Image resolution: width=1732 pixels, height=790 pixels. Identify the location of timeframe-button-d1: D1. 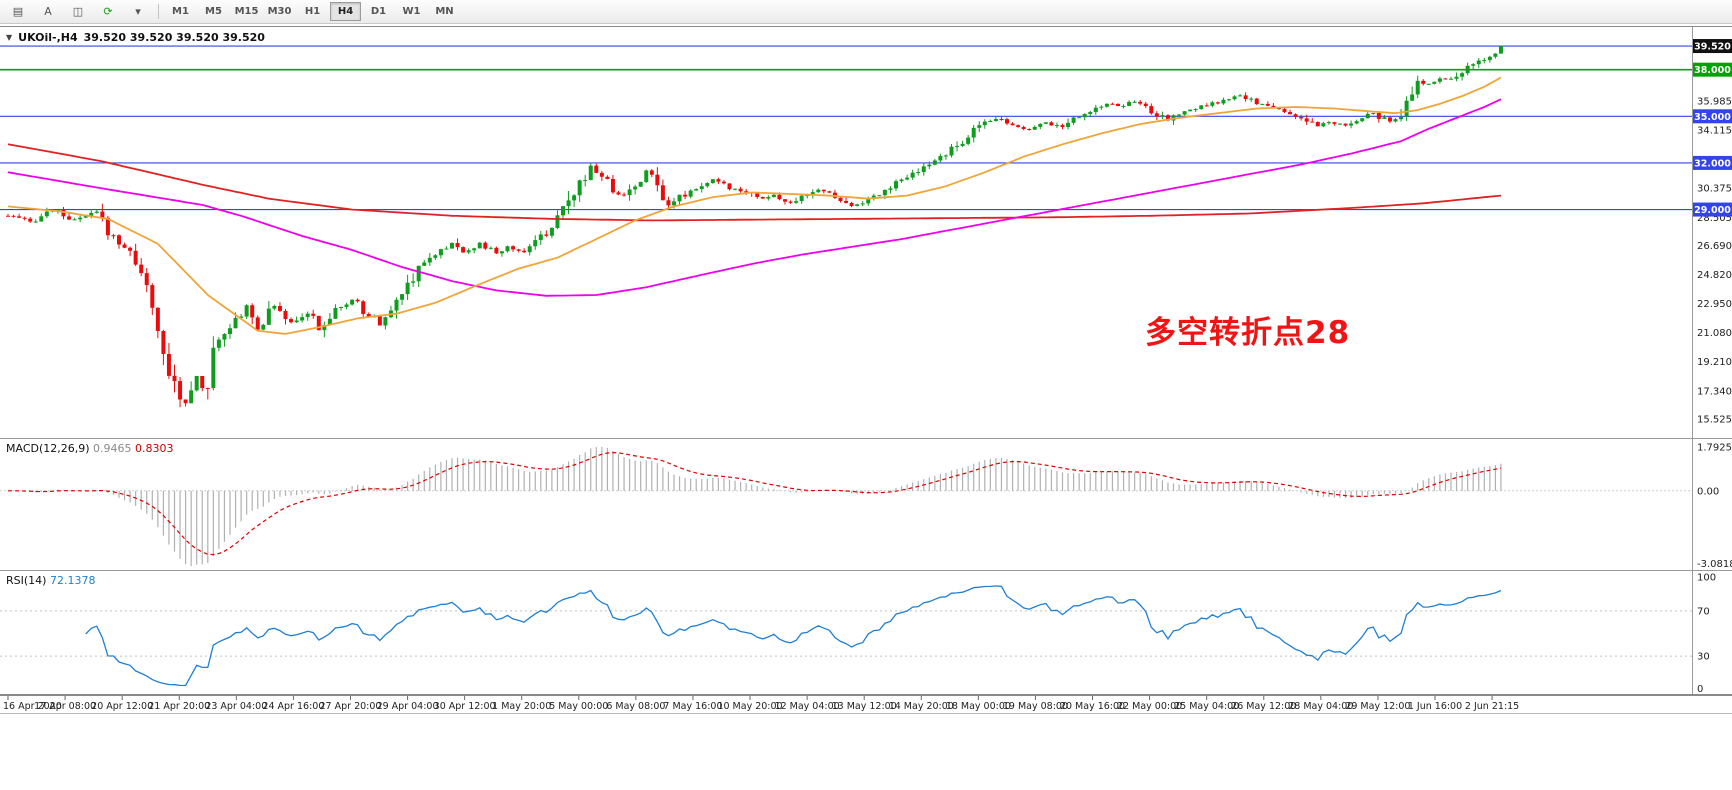
(378, 11).